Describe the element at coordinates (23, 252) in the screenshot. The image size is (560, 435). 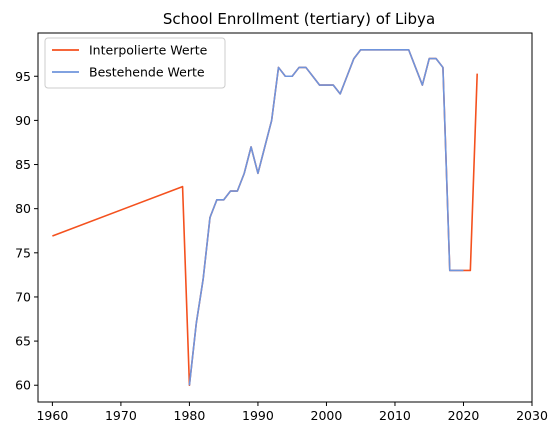
I see `y-tick-label: 75` at that location.